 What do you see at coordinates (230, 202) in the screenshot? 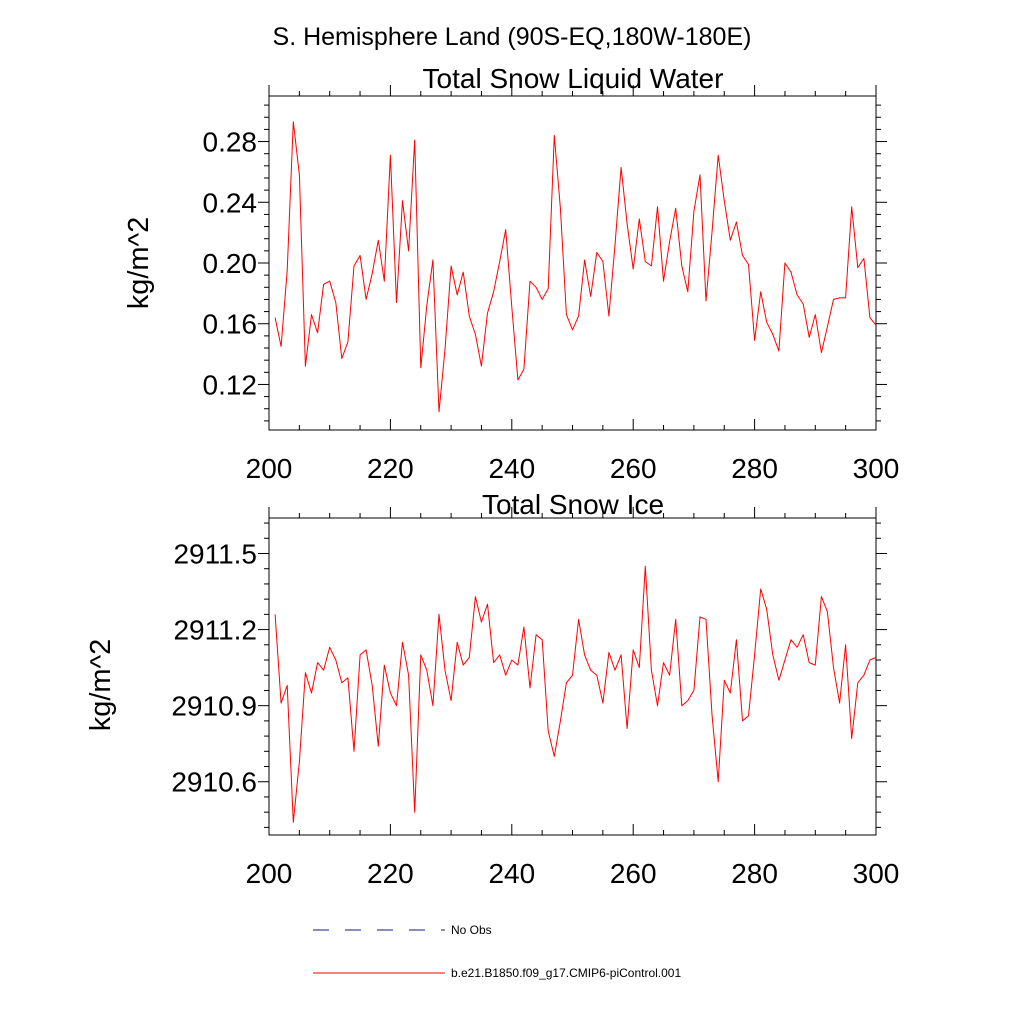
I see `y-tick-label: 0.24` at bounding box center [230, 202].